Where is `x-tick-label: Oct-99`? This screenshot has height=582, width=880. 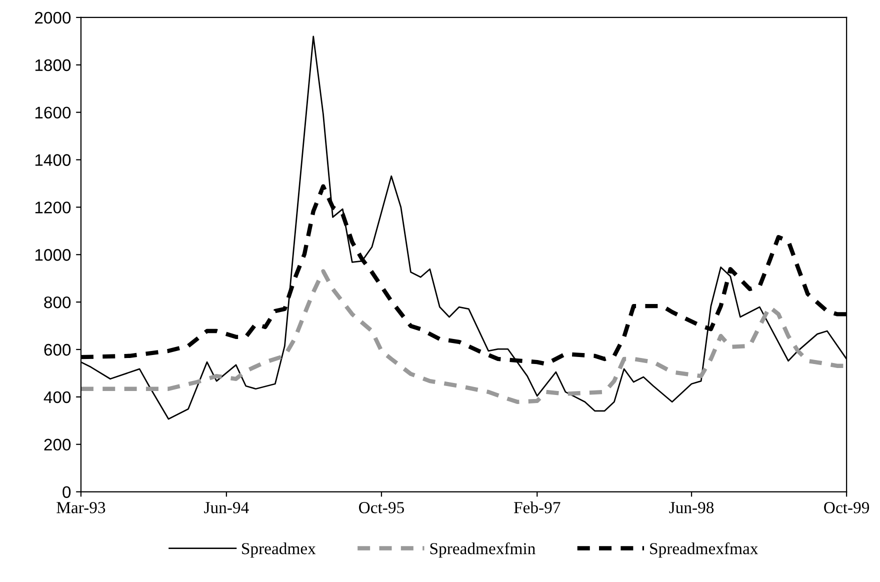 x-tick-label: Oct-99 is located at coordinates (847, 508).